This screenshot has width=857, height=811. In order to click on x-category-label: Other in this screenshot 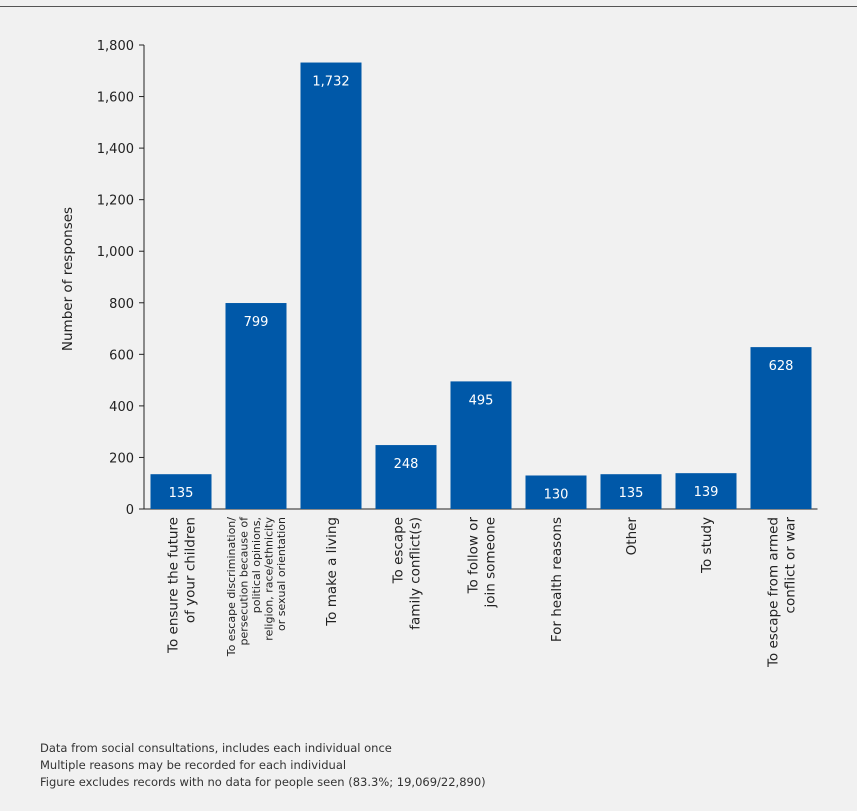, I will do `click(632, 536)`.